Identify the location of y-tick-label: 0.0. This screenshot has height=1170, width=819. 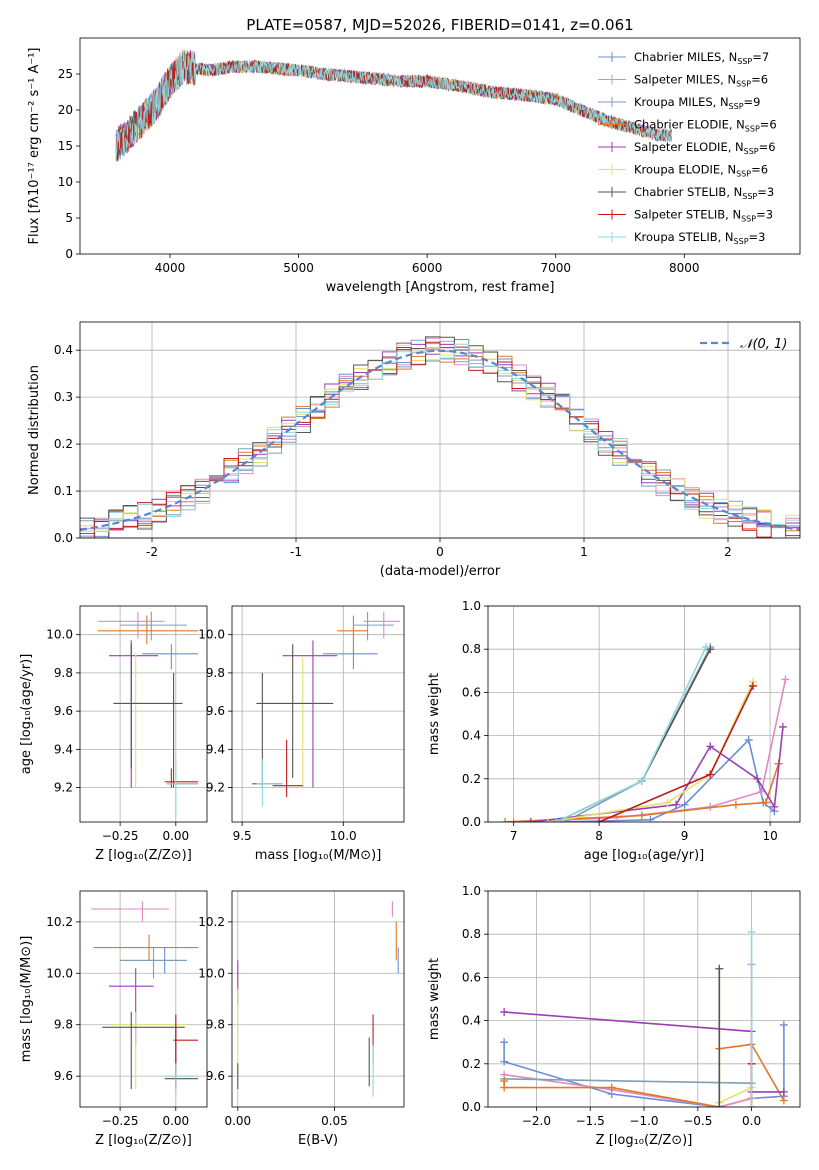
(471, 822).